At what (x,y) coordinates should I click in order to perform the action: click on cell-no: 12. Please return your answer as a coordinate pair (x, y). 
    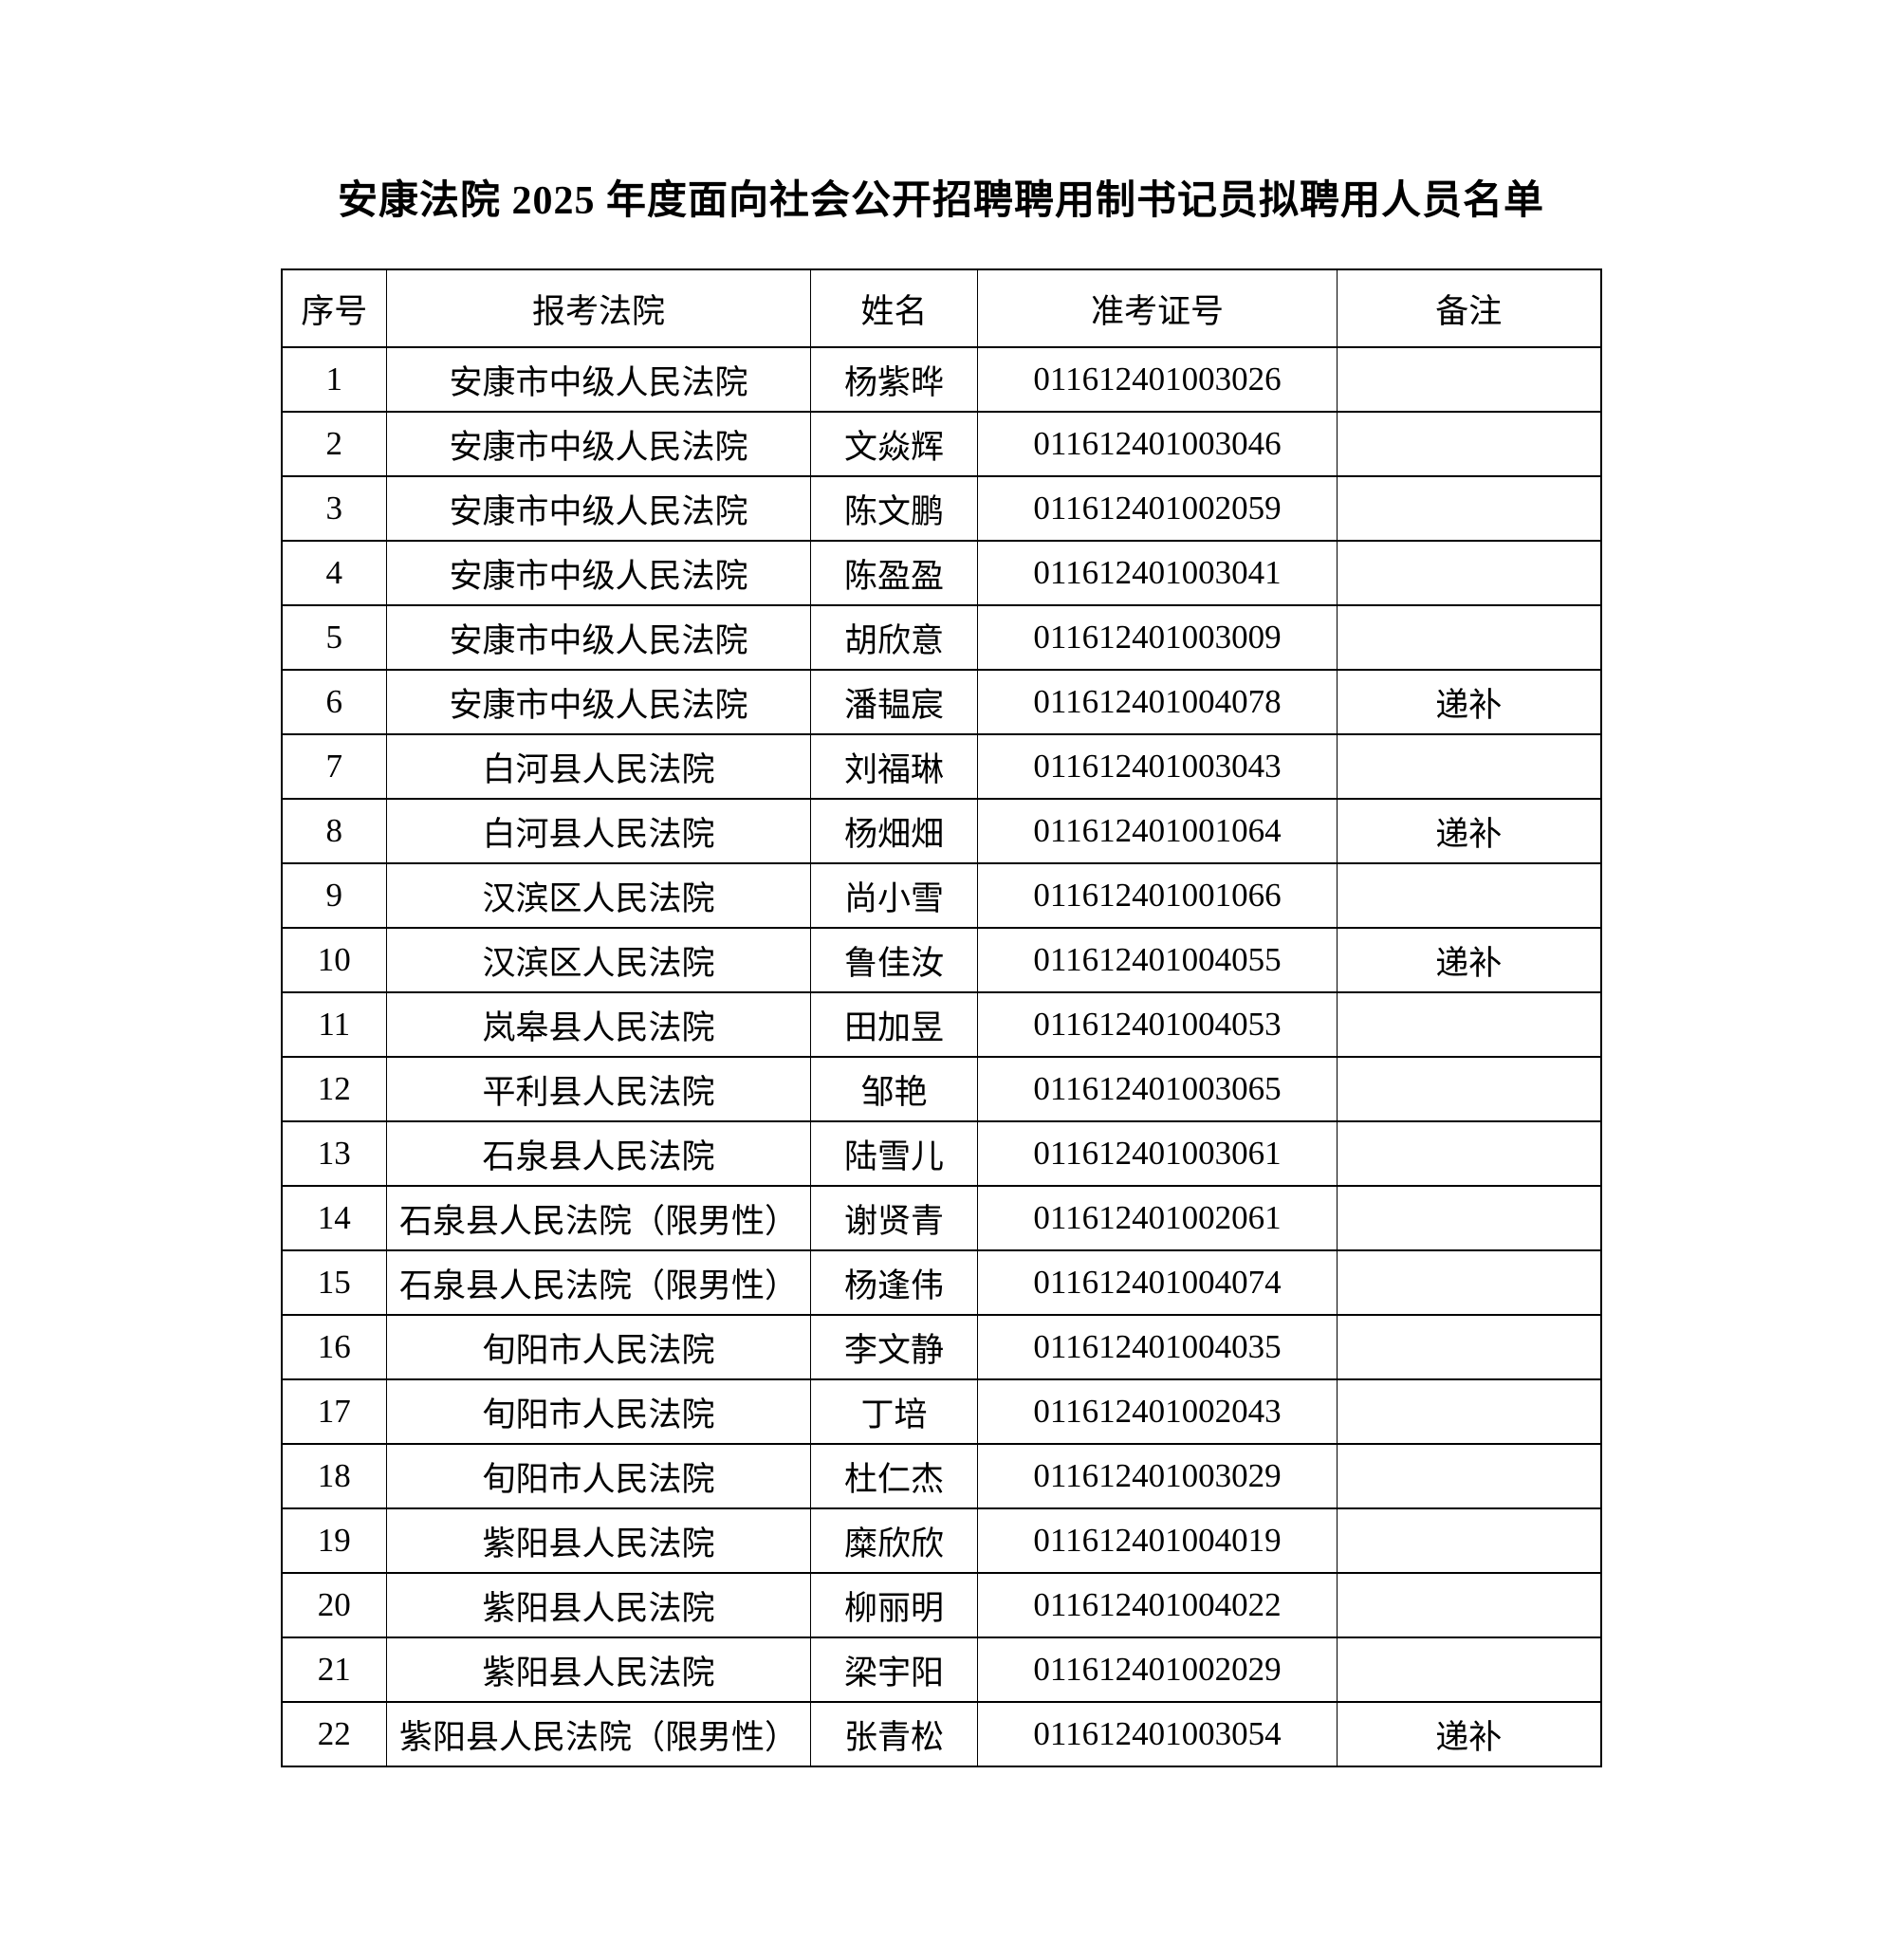
    Looking at the image, I should click on (334, 1089).